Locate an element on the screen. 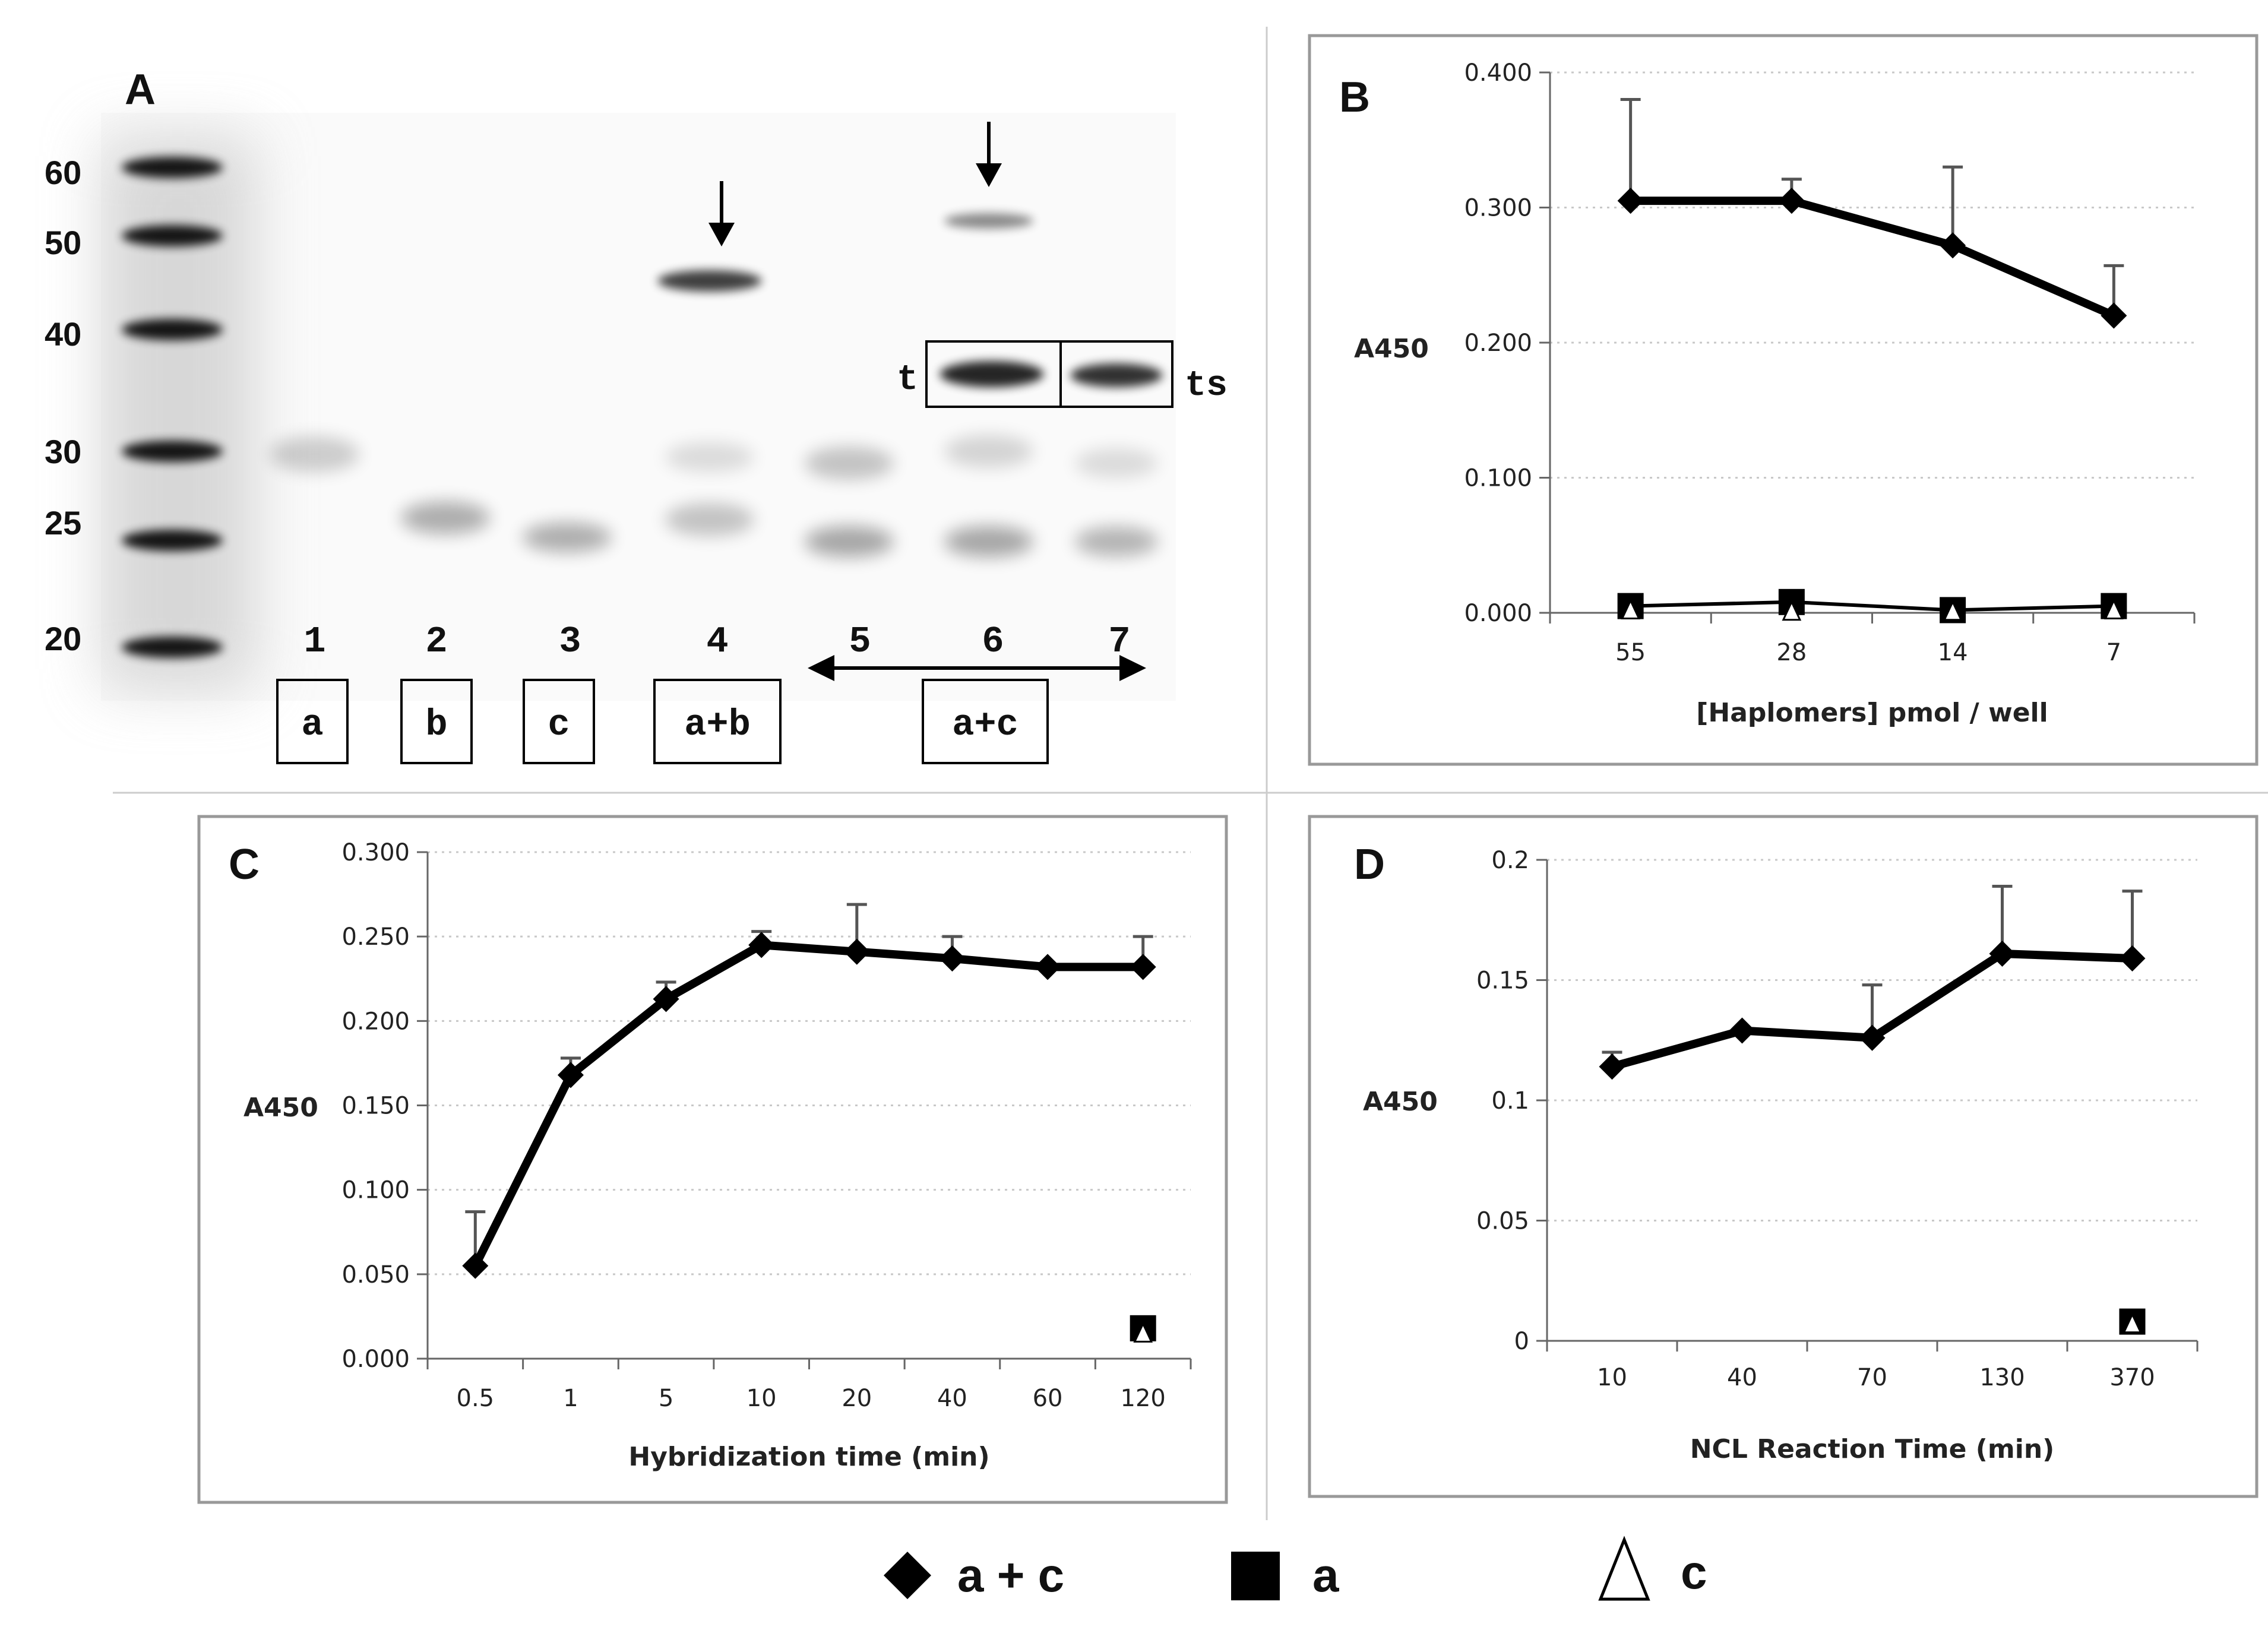  x-tick-label: 28 is located at coordinates (1791, 652).